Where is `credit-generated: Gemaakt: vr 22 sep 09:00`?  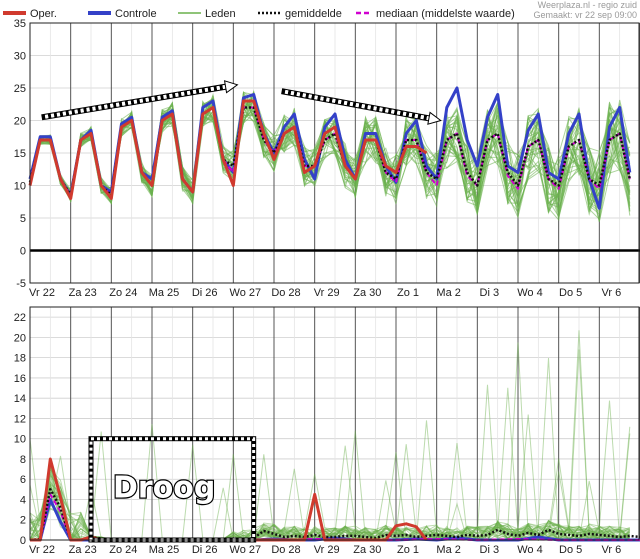 credit-generated: Gemaakt: vr 22 sep 09:00 is located at coordinates (585, 15).